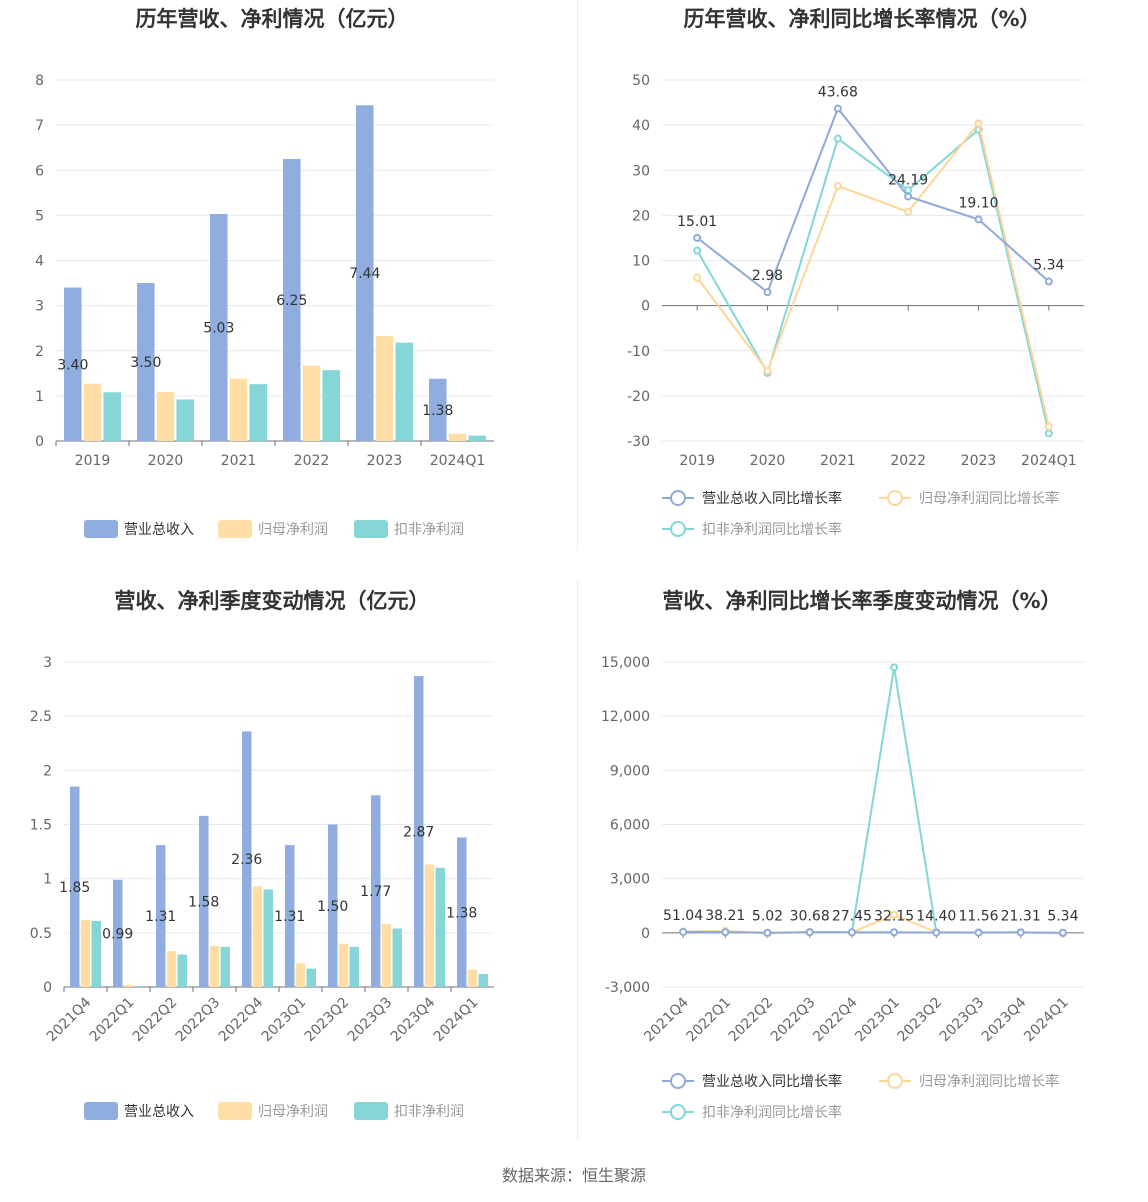 This screenshot has width=1148, height=1202. What do you see at coordinates (838, 93) in the screenshot?
I see `line-value-label: 43.68` at bounding box center [838, 93].